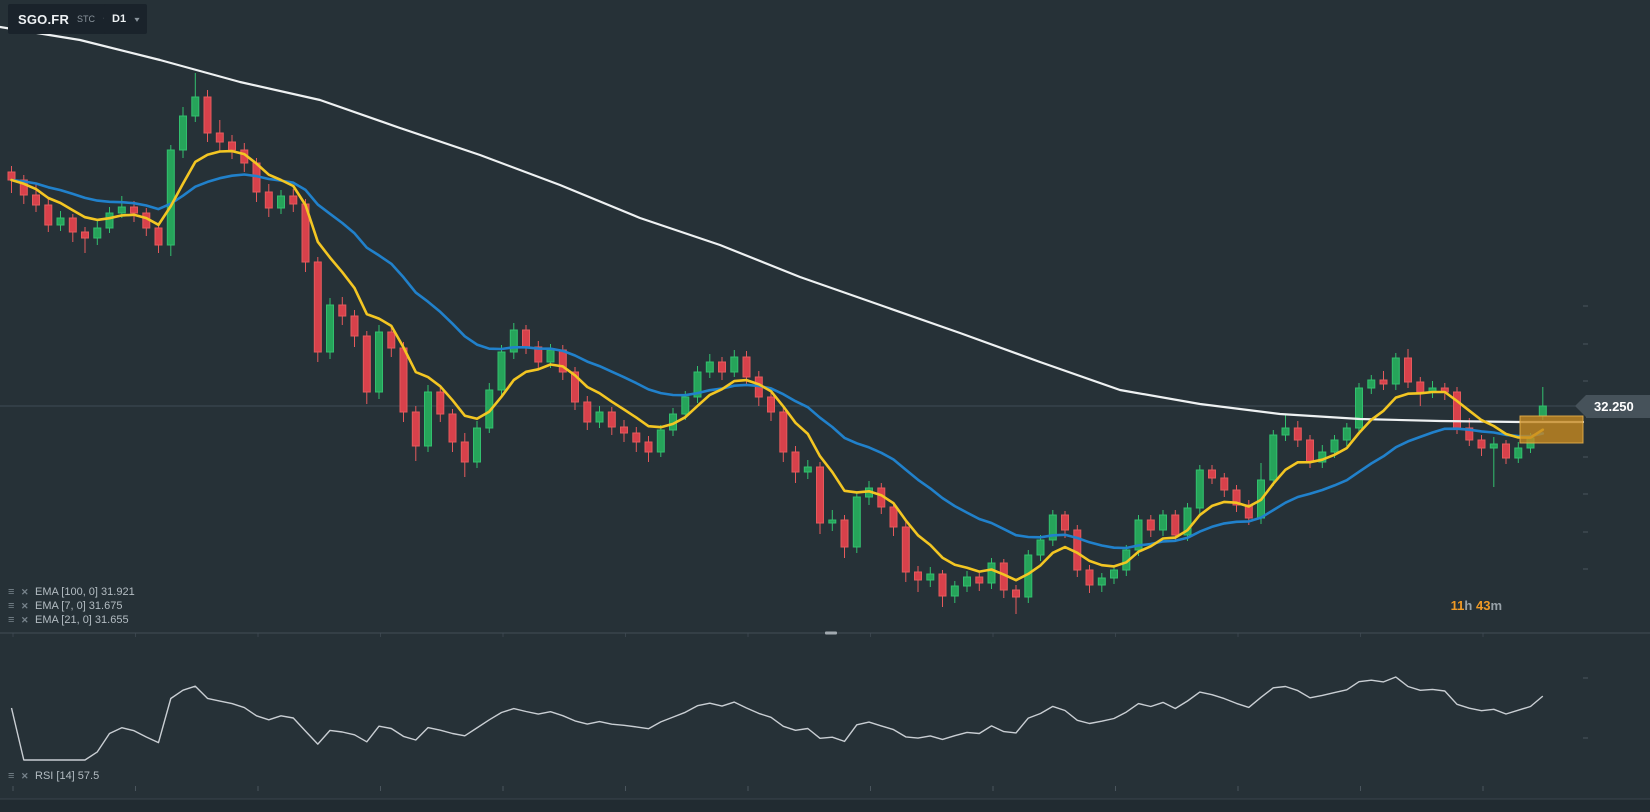 The height and width of the screenshot is (812, 1650). I want to click on highlight-zone, so click(1551, 429).